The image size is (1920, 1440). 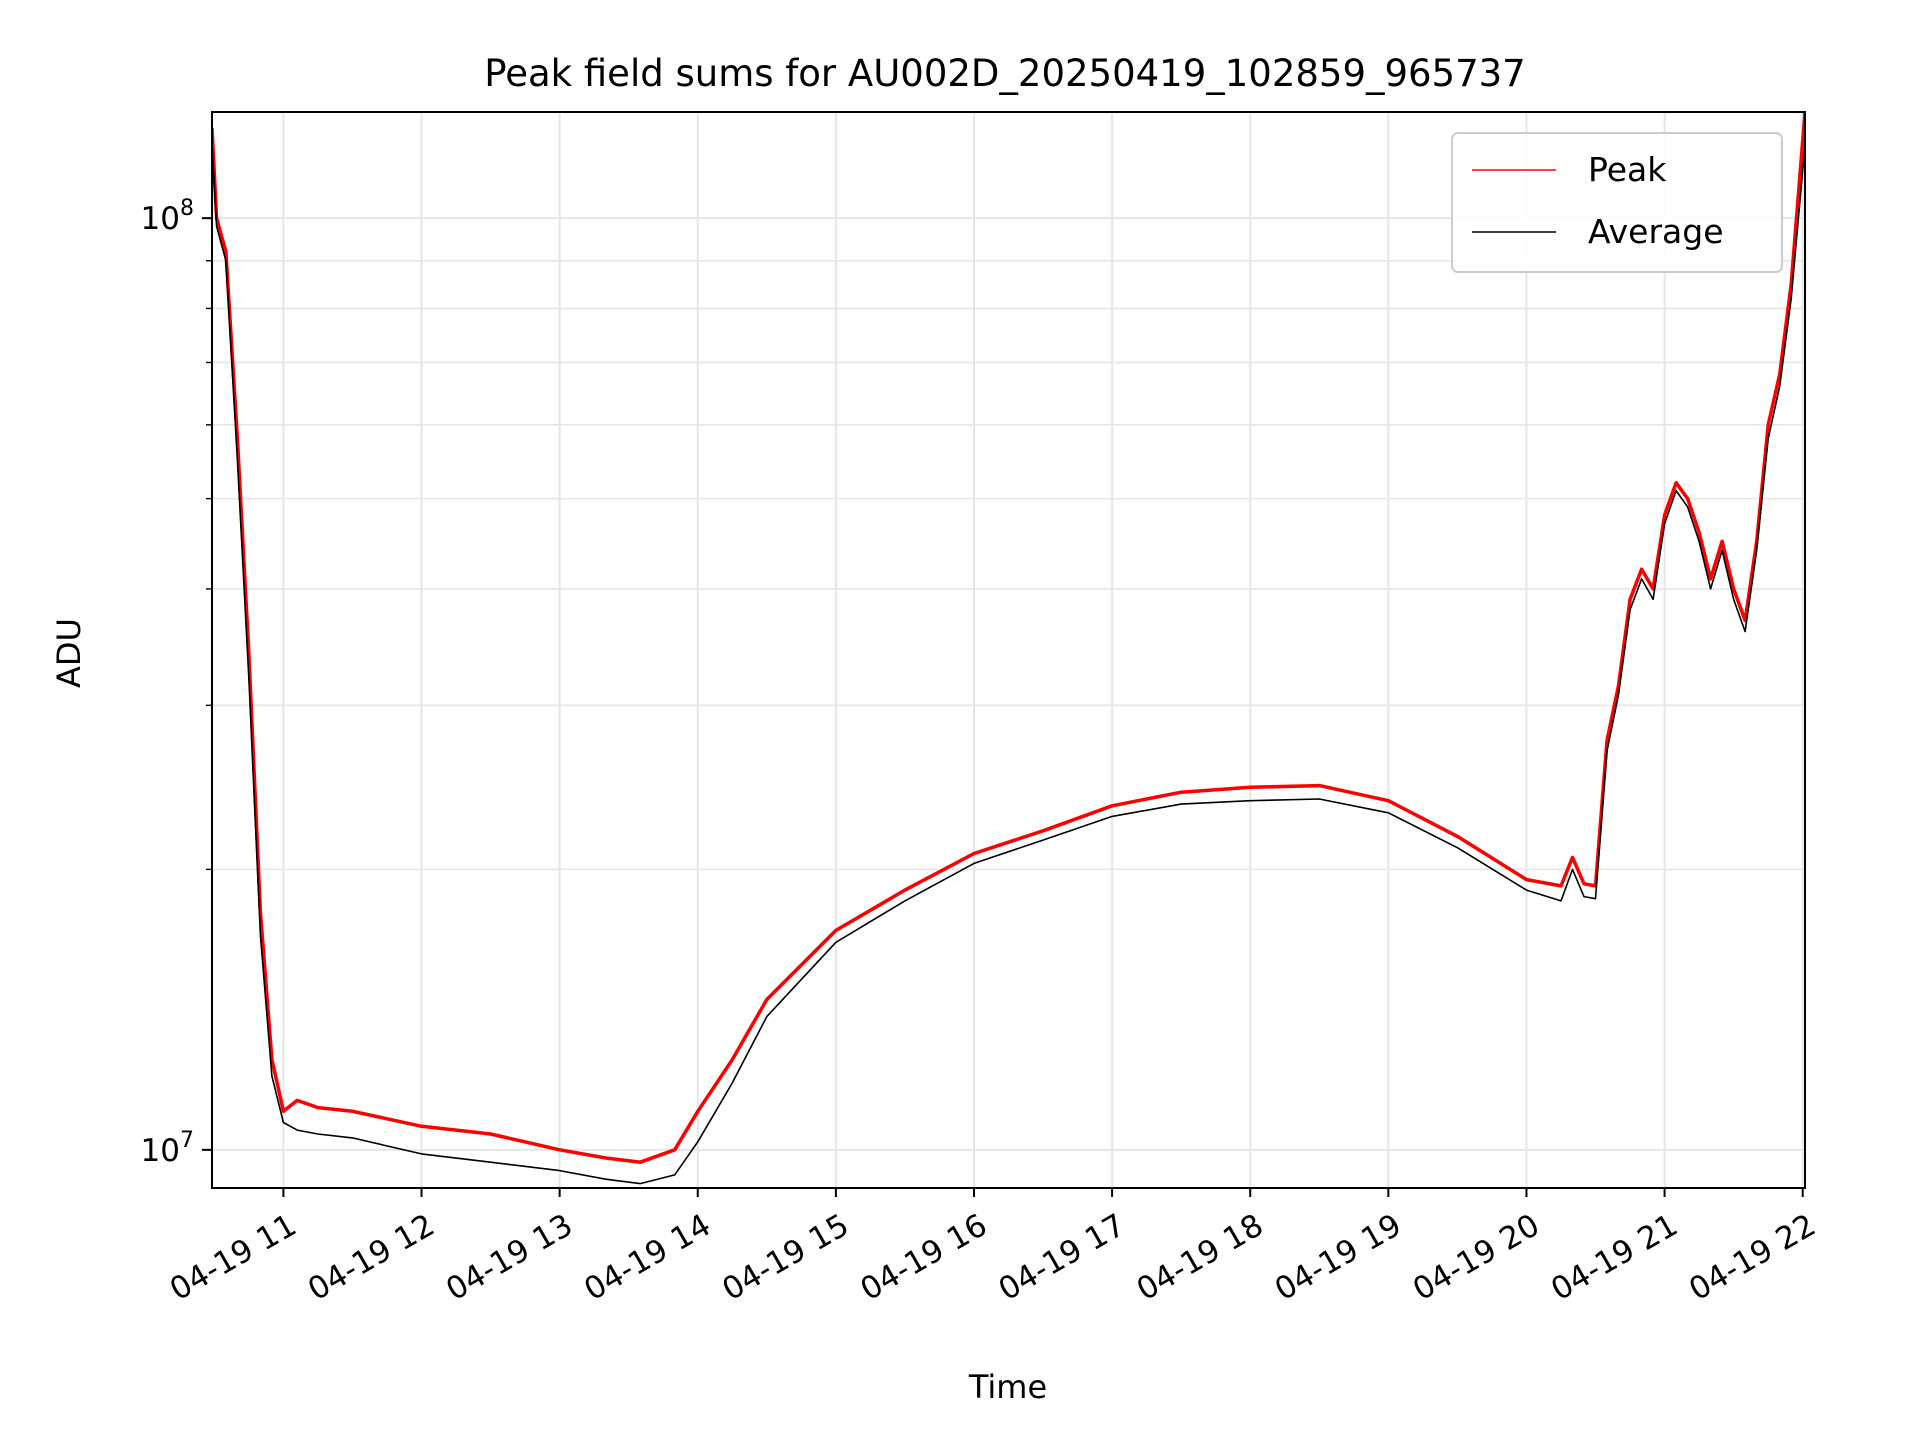 What do you see at coordinates (1656, 231) in the screenshot?
I see `legend-label-average: Average` at bounding box center [1656, 231].